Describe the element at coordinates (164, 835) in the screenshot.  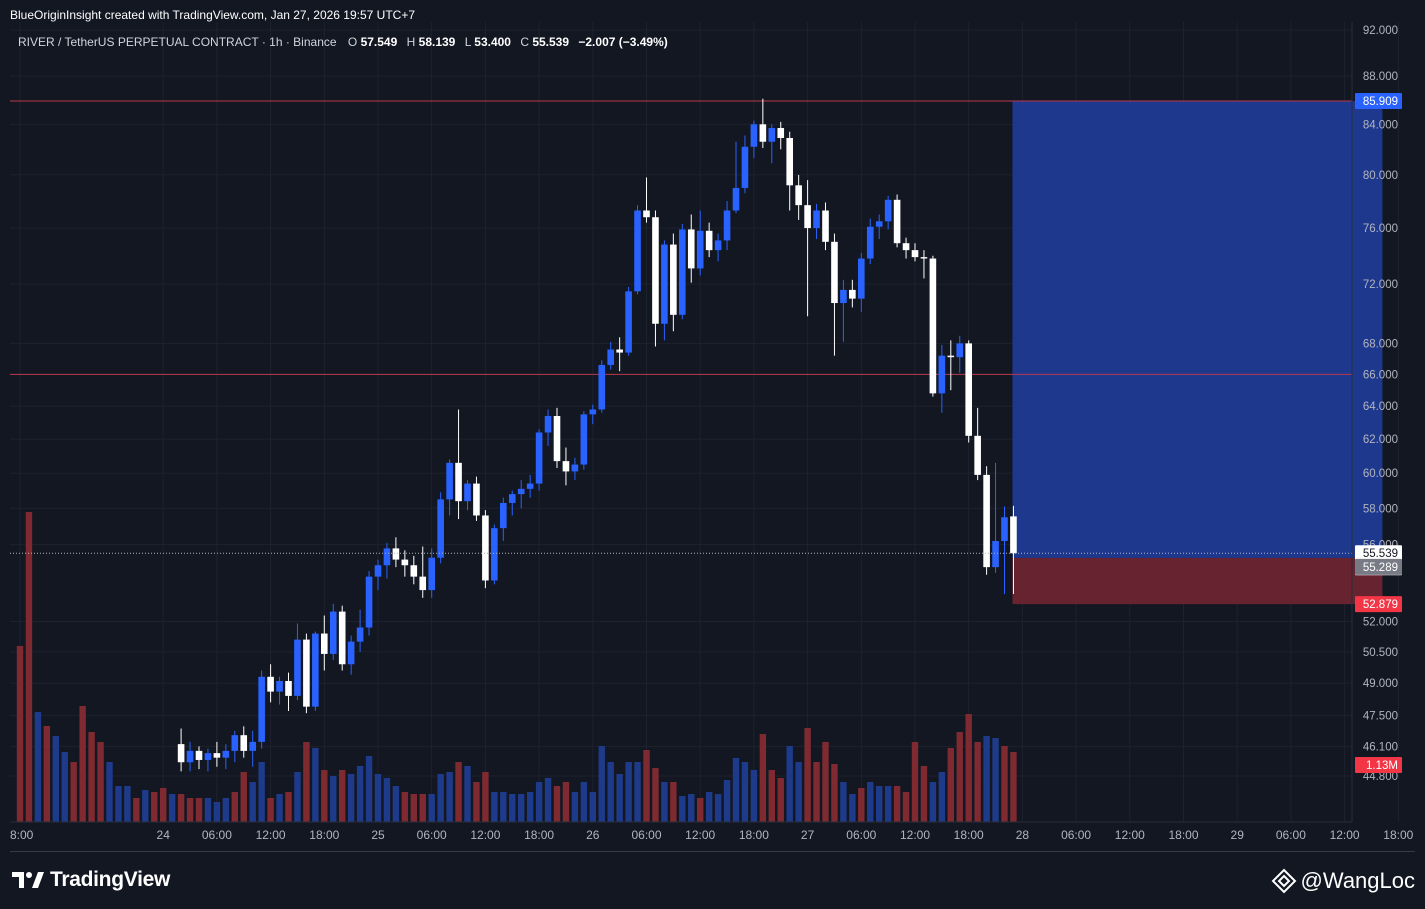
I see `time-tick-label: 24` at that location.